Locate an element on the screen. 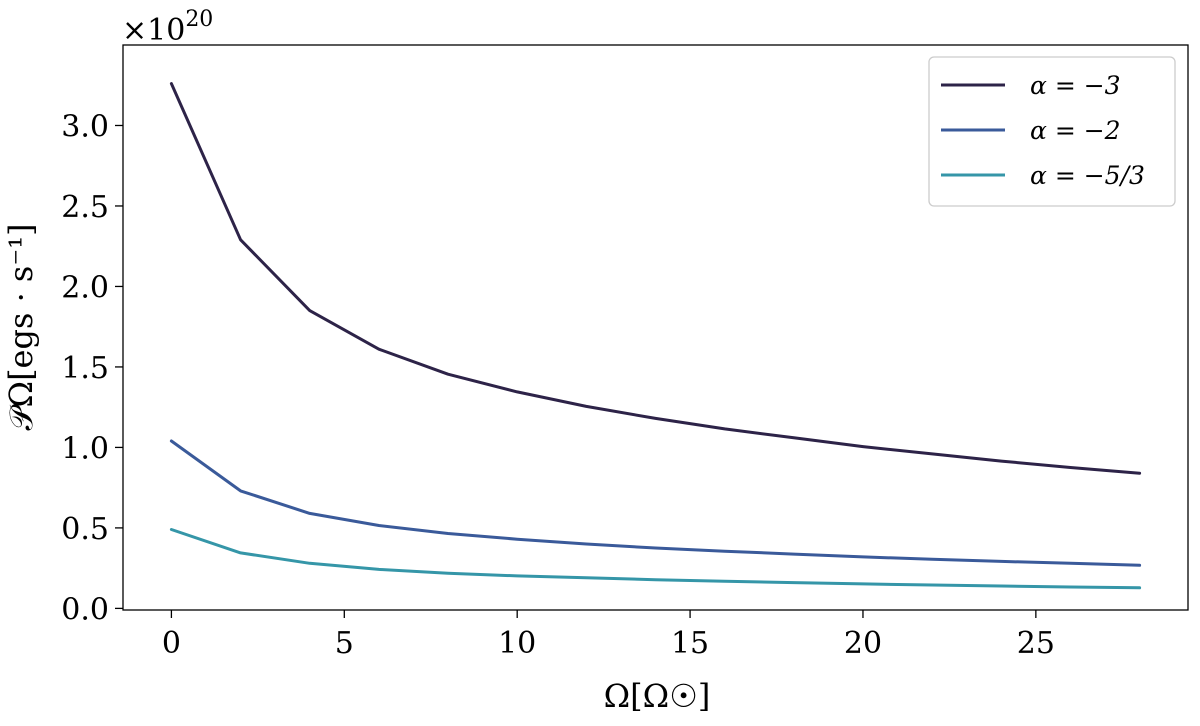  y-tick-label: 2.0 is located at coordinates (85, 287).